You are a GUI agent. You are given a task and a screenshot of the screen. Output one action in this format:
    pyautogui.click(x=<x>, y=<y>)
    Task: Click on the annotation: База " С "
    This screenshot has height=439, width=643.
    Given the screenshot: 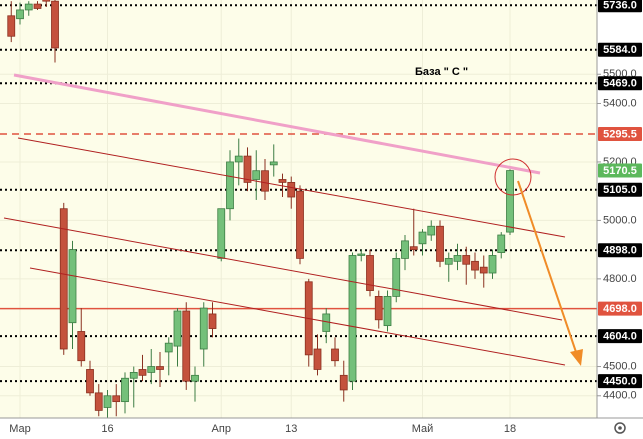 What is the action you would take?
    pyautogui.click(x=441, y=72)
    